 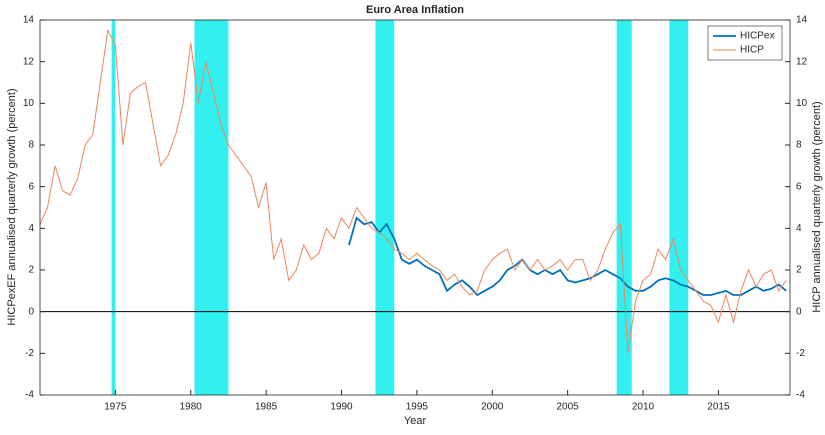 What do you see at coordinates (31, 186) in the screenshot?
I see `y-tick-label: 6` at bounding box center [31, 186].